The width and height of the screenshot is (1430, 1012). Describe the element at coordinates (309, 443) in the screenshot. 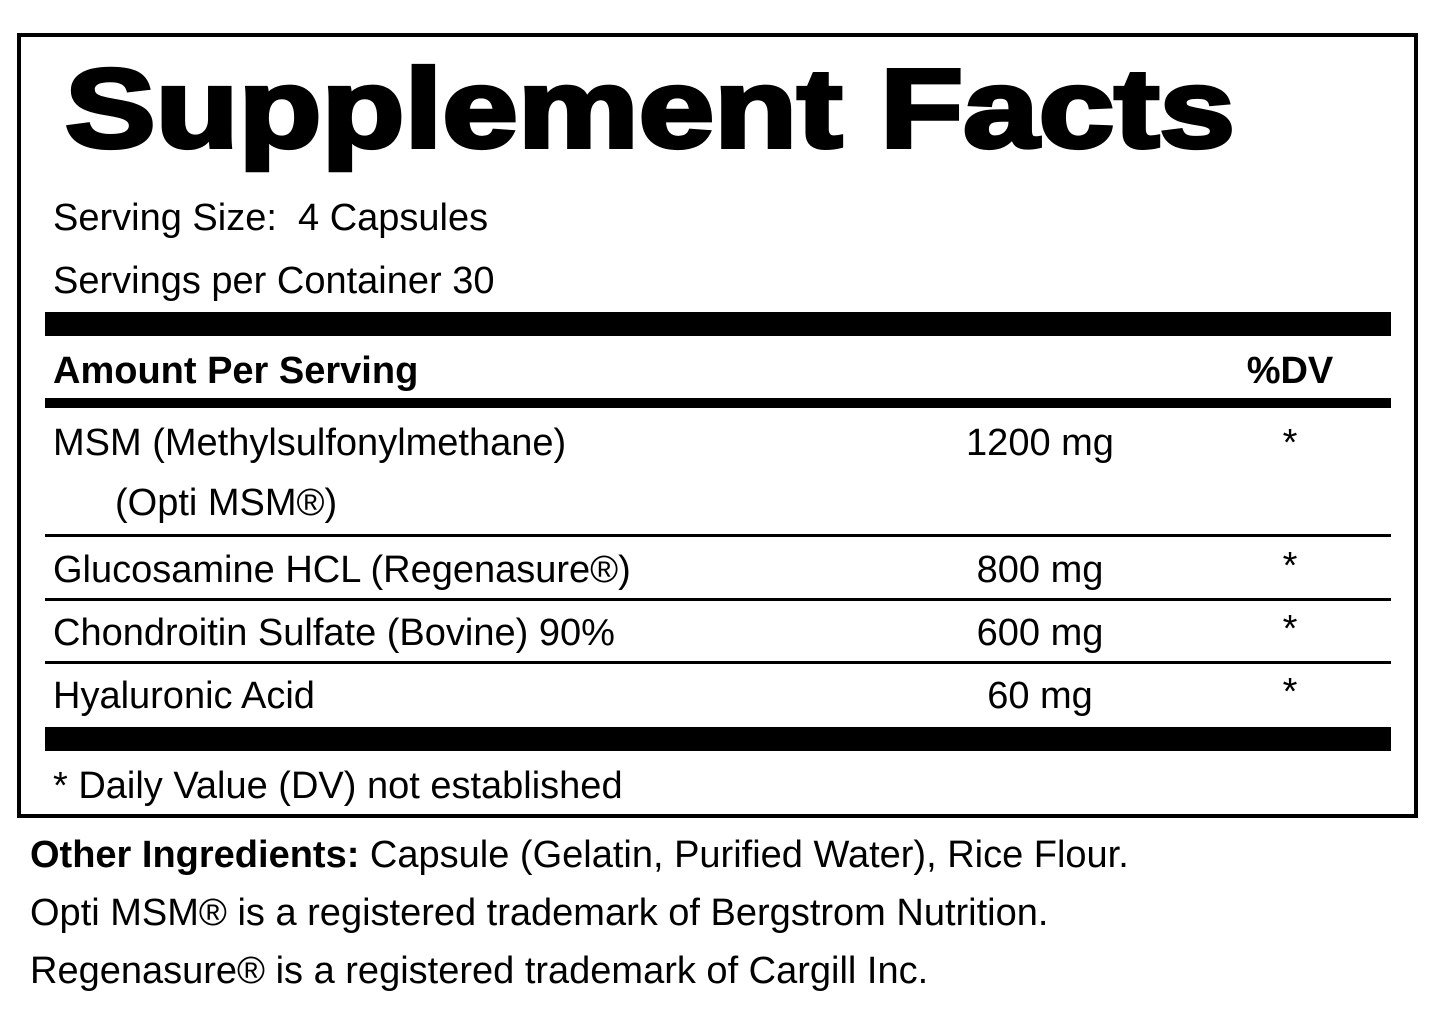

I see `ingredient-name: MSM (Methylsulfonylmethane)` at that location.